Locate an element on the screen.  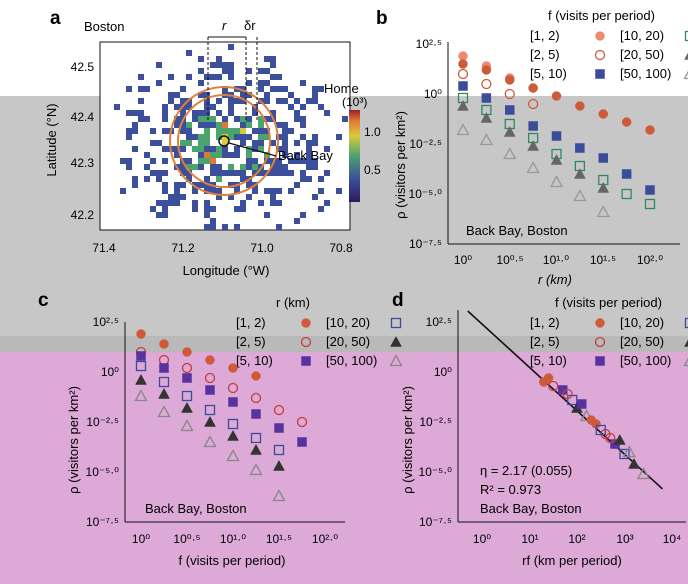
back-bay-marker is located at coordinates (224, 141).